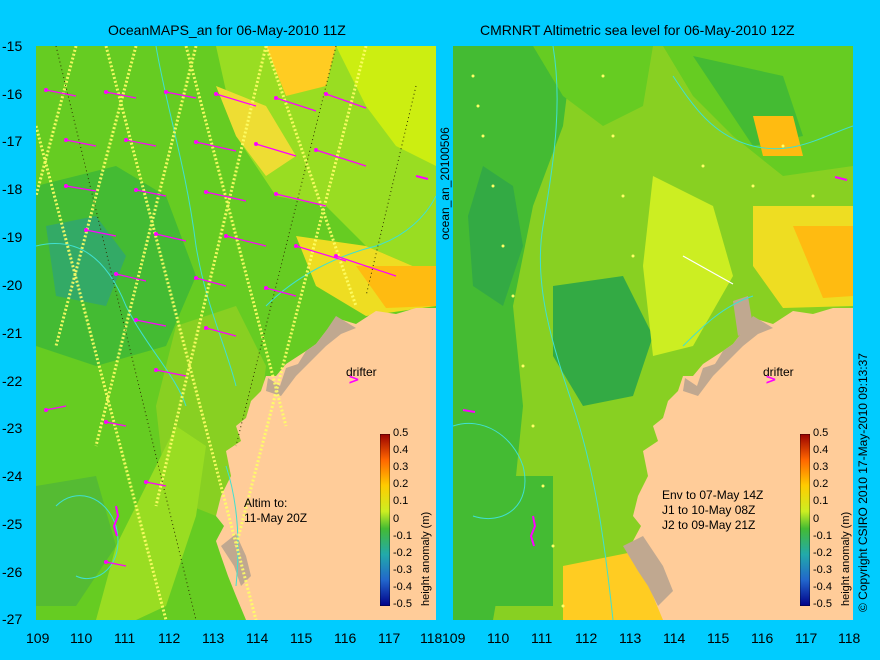 This screenshot has height=660, width=880. Describe the element at coordinates (361, 372) in the screenshot. I see `left-drifter-label: drifter` at that location.